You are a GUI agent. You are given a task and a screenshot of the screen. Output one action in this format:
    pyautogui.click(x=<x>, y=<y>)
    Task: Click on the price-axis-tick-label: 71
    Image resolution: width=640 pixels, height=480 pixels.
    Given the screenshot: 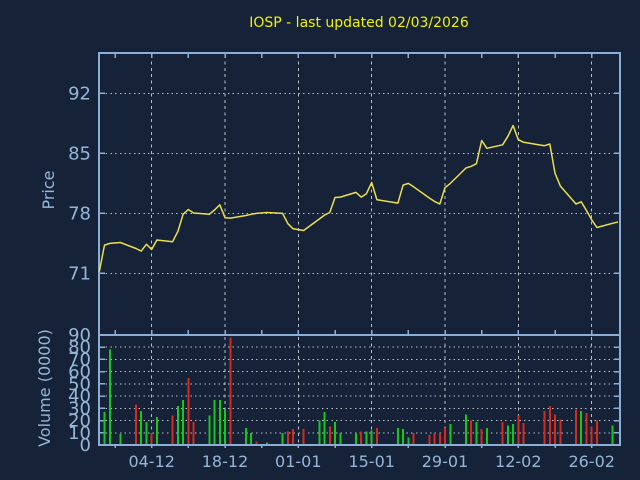 What is the action you would take?
    pyautogui.click(x=79, y=273)
    